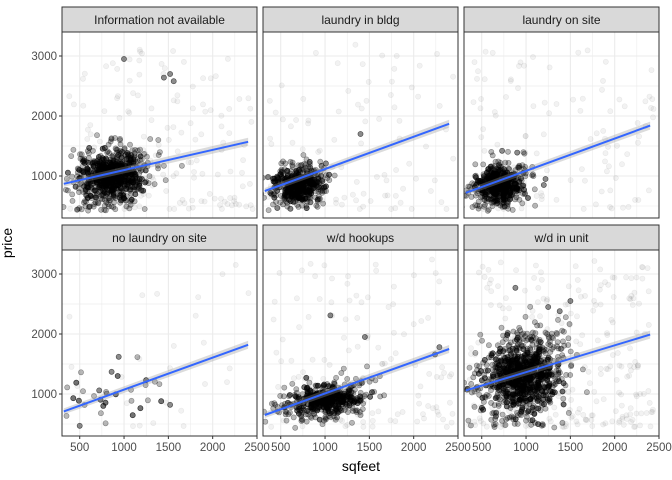  I want to click on facet-strip-label: no laundry on site, so click(159, 238).